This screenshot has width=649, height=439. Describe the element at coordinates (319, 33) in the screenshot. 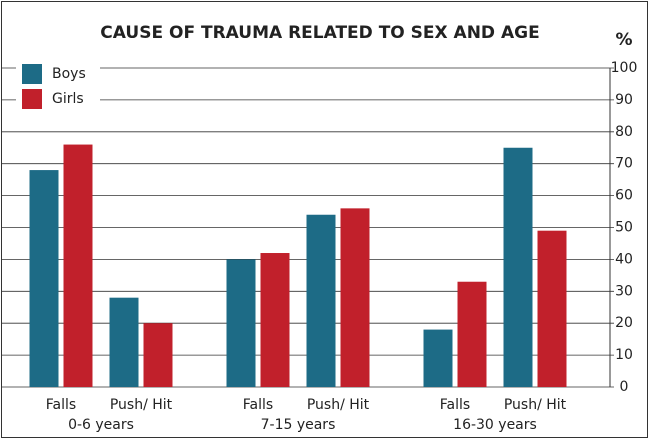

I see `chart-title: CAUSE OF TRAUMA RELATED TO SEX AND AGE` at that location.